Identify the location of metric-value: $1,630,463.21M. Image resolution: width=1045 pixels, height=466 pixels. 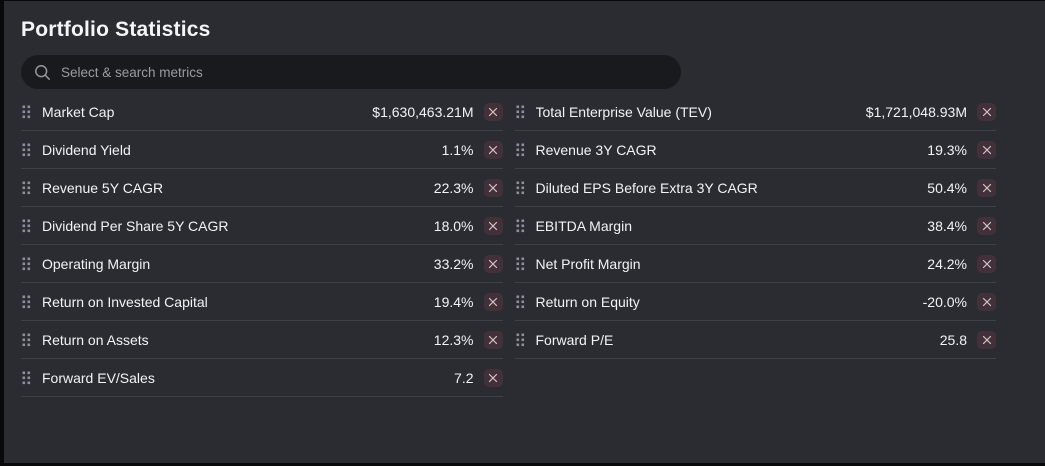
(423, 111).